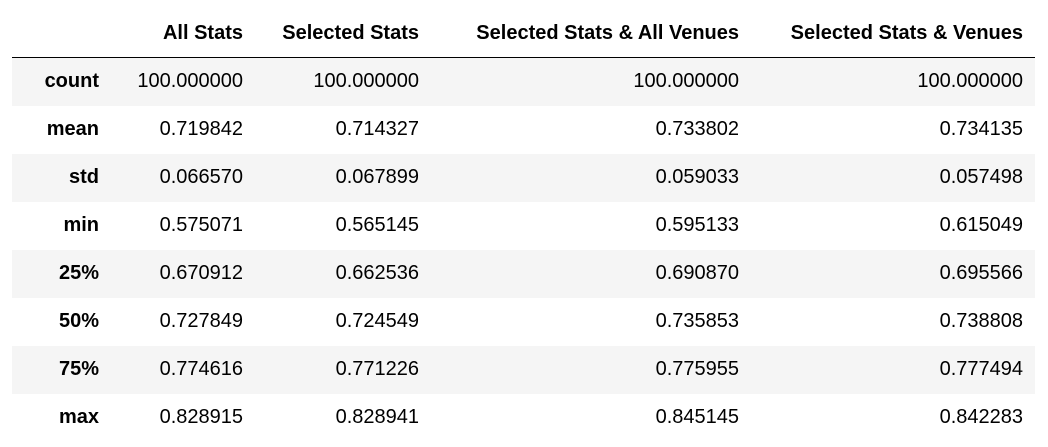  What do you see at coordinates (78, 273) in the screenshot?
I see `row-label: 25%` at bounding box center [78, 273].